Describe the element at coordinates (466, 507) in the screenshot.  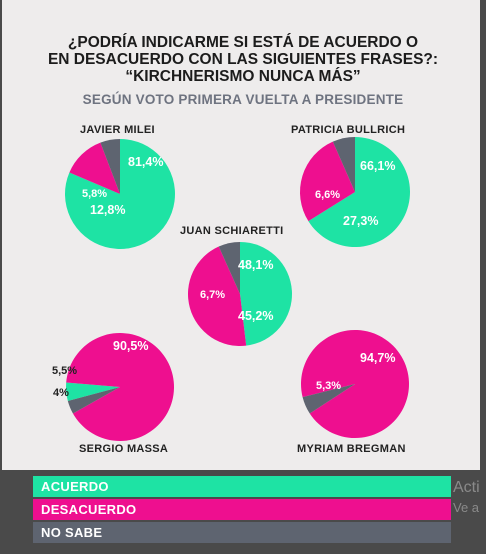
I see `watermark-line-2: Ve a` at that location.